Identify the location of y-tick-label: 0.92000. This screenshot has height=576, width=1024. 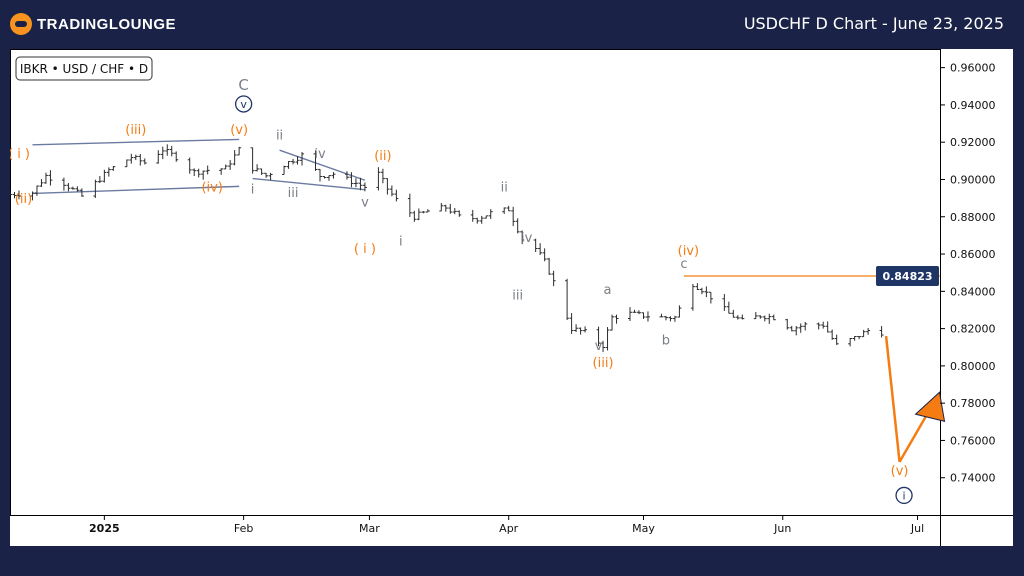
(973, 142).